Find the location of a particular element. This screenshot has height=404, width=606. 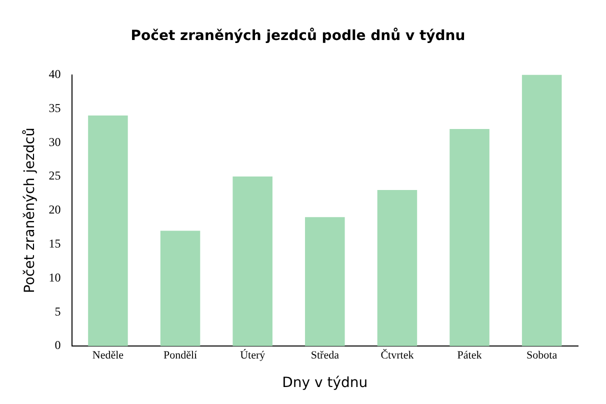

y-tick-label: 15 is located at coordinates (54, 243).